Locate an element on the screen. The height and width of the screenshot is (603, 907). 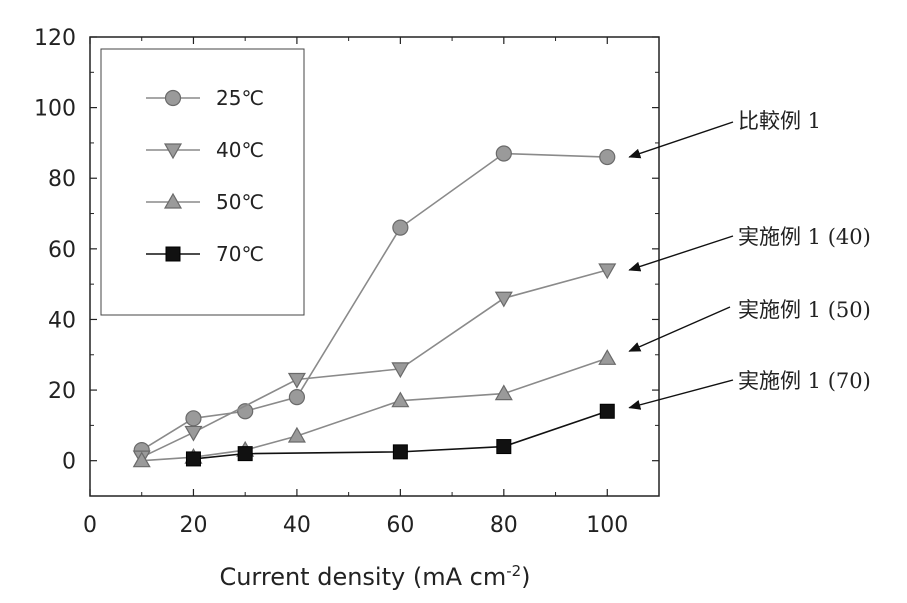
y-tick-label: 100 is located at coordinates (55, 109).